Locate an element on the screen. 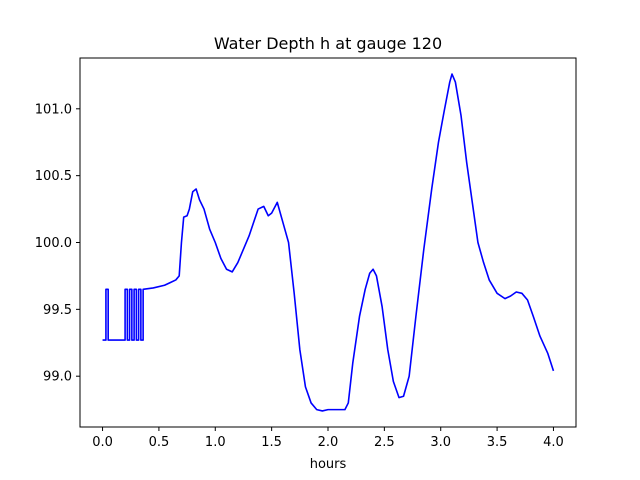 The width and height of the screenshot is (640, 480). x-tick-label: 3.5 is located at coordinates (497, 442).